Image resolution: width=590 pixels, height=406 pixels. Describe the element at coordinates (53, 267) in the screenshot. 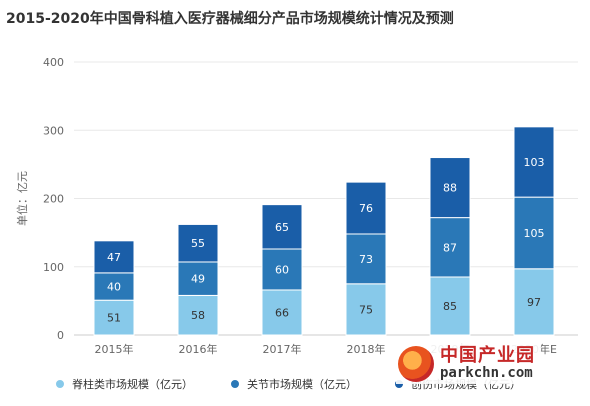

I see `y-tick-label: 100` at that location.